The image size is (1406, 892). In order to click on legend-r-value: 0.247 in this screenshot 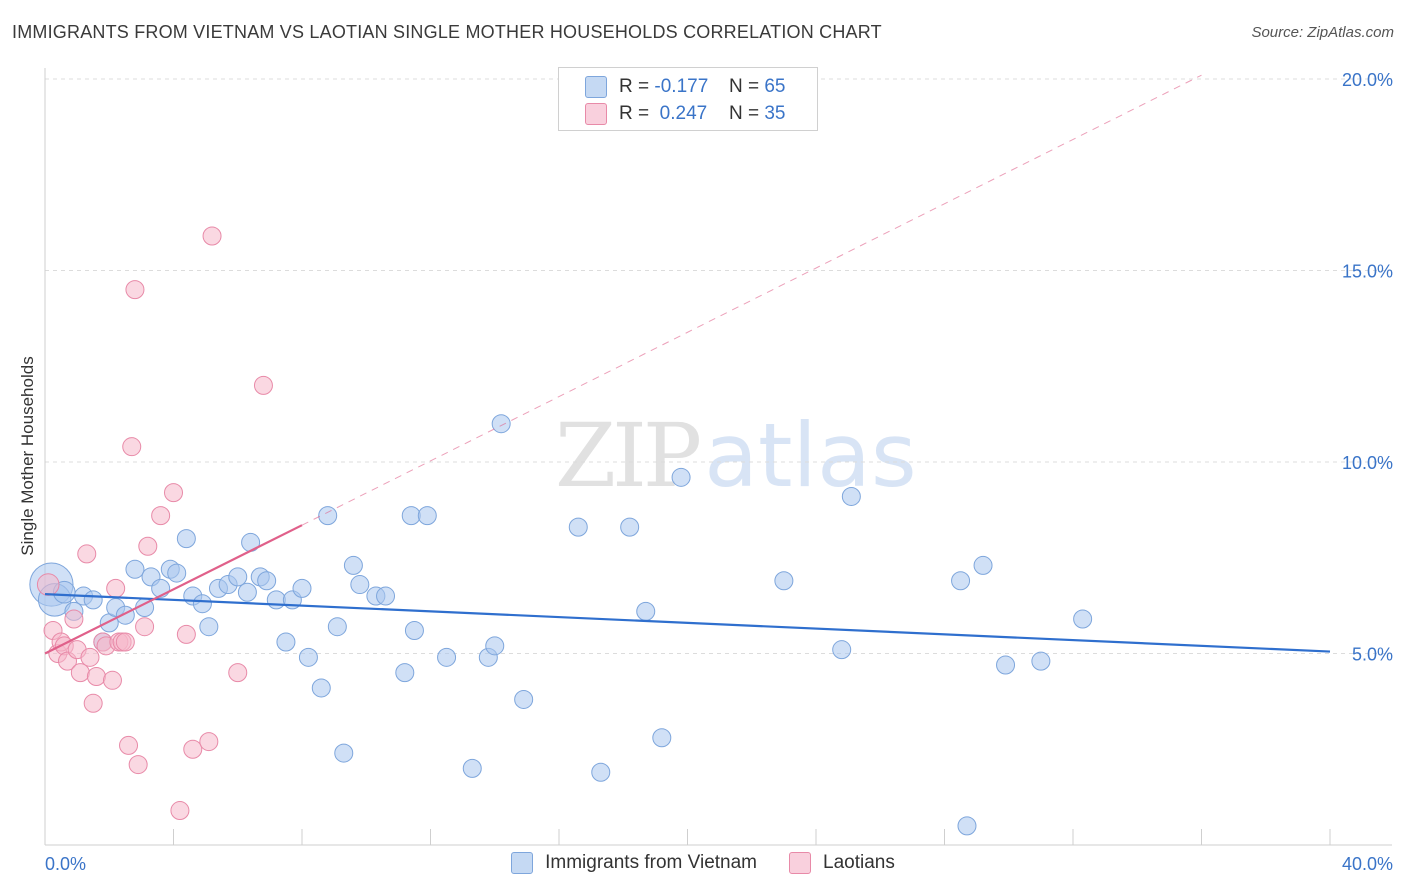, I will do `click(681, 113)`.